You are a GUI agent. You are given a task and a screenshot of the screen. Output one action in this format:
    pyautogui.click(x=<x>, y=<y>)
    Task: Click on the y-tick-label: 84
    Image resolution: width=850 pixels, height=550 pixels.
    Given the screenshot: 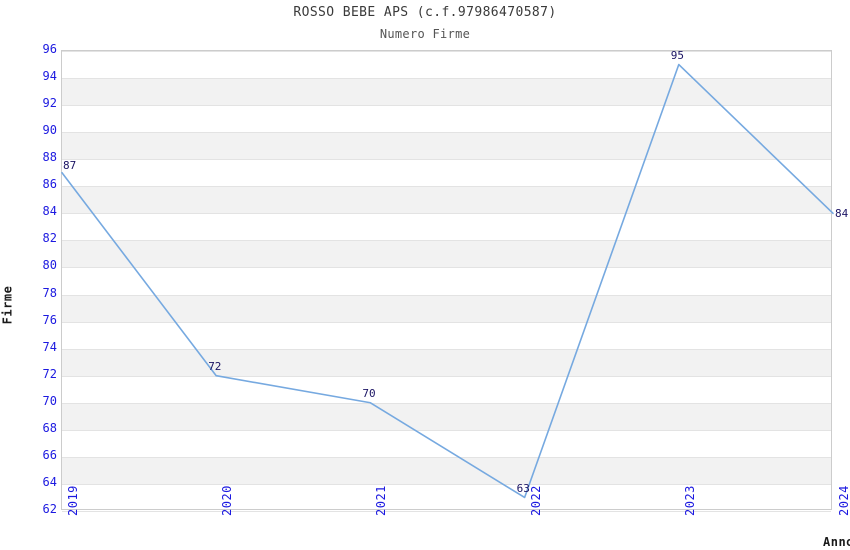 What is the action you would take?
    pyautogui.click(x=49, y=211)
    